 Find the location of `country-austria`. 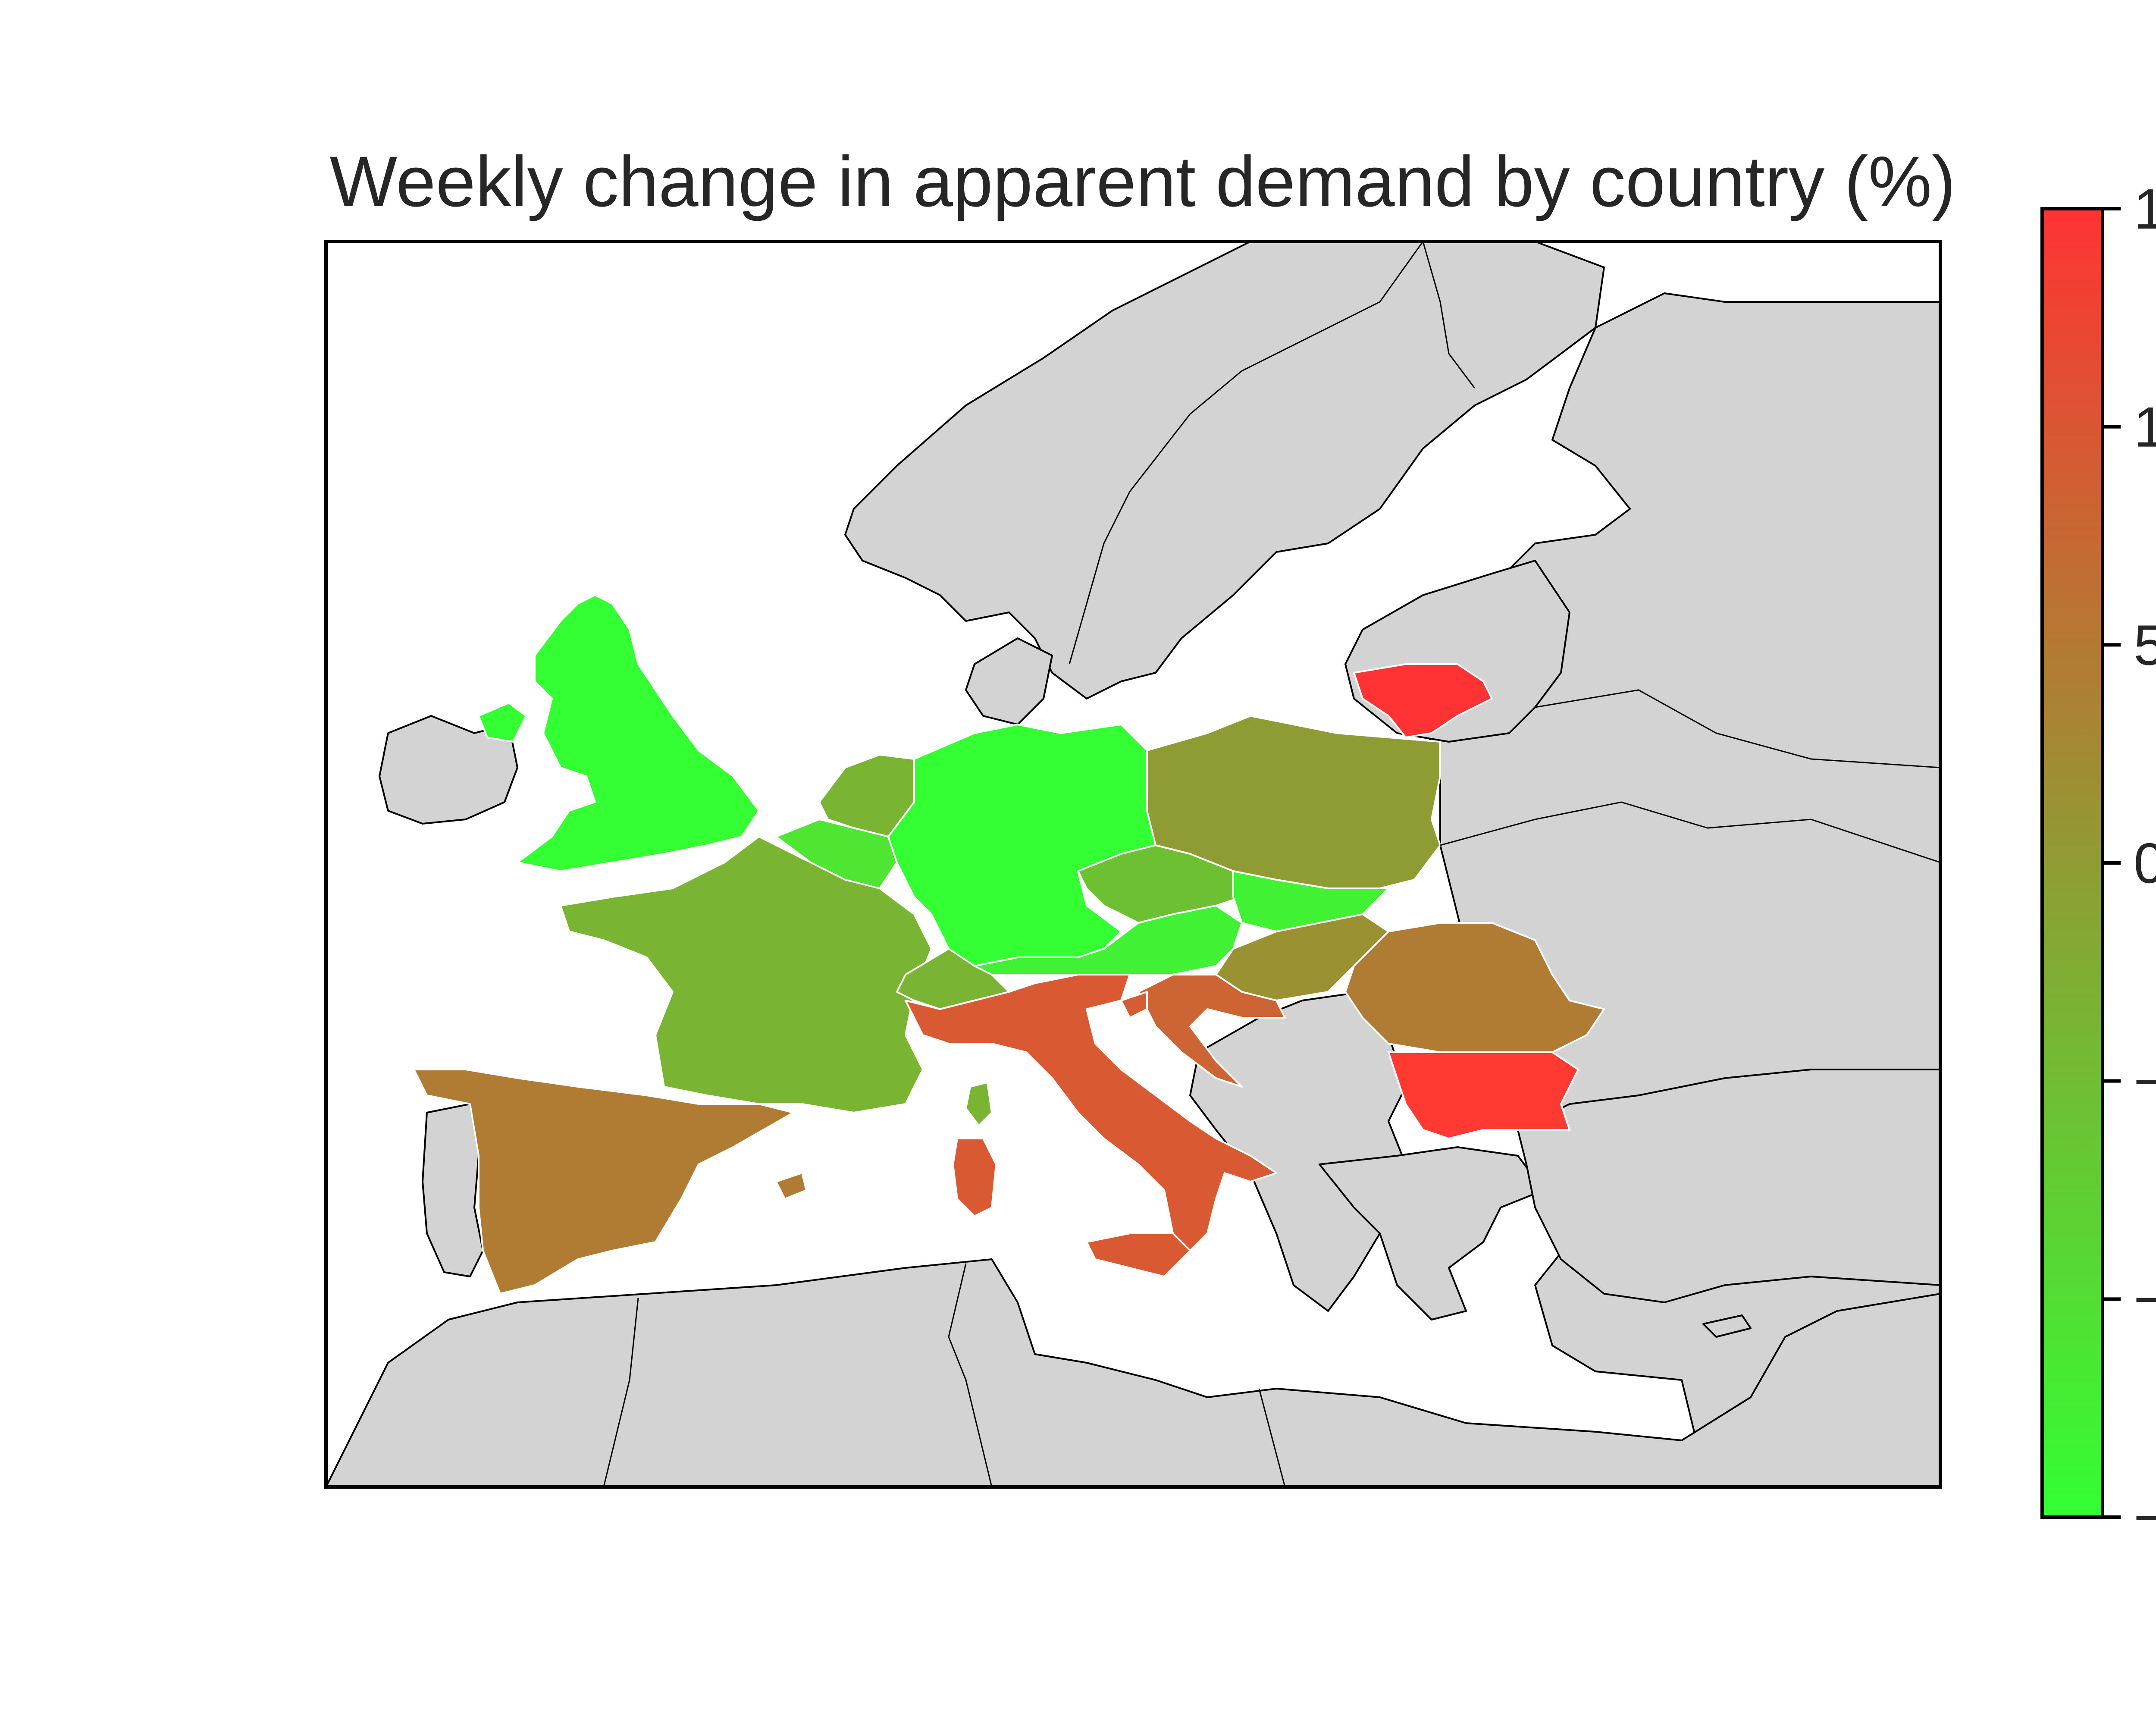

country-austria is located at coordinates (1108, 940).